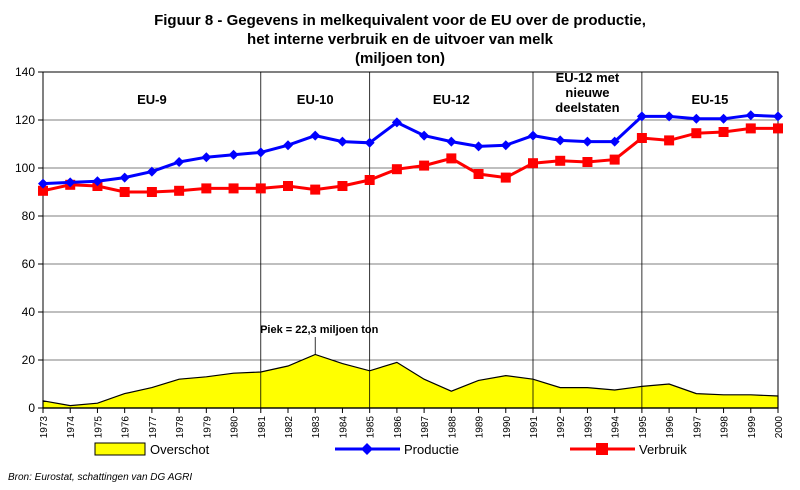  Describe the element at coordinates (410, 160) in the screenshot. I see `verbruik-line` at that location.